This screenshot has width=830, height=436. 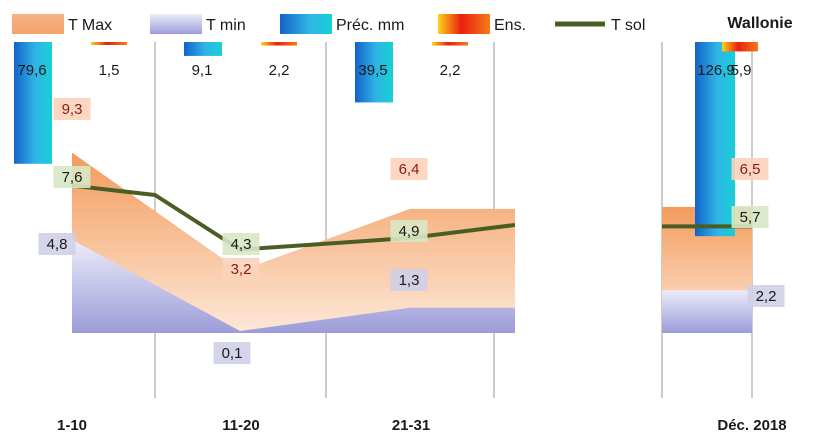 I want to click on precip-label-11-20: 9,1, so click(x=202, y=70).